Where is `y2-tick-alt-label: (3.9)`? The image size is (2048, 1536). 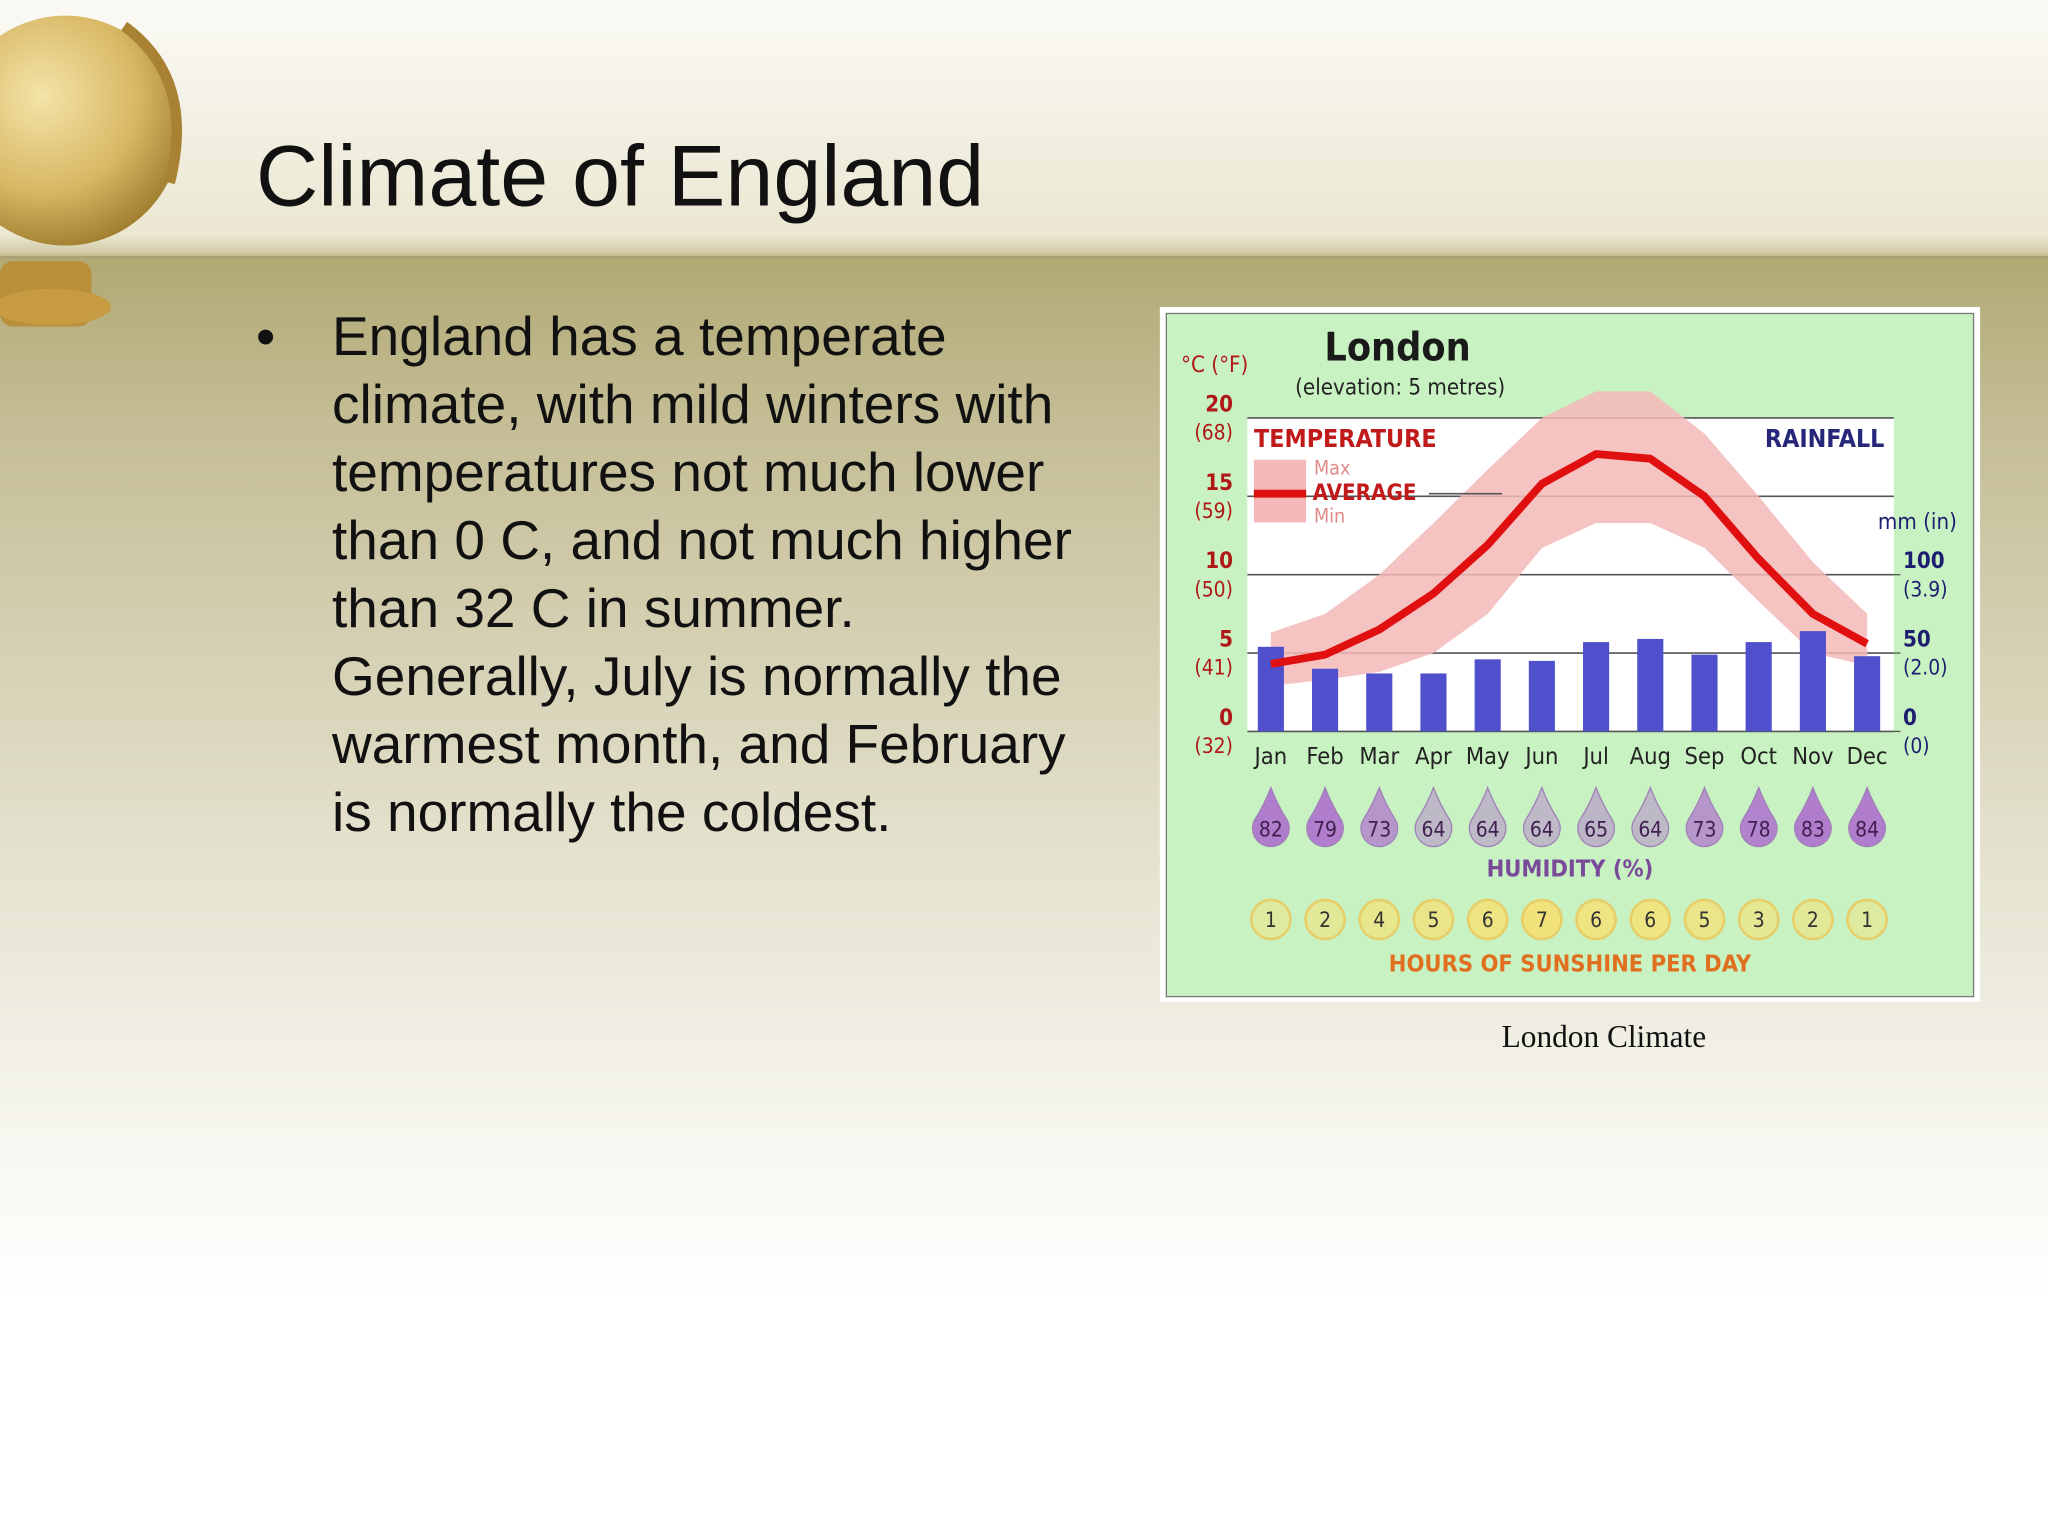
y2-tick-alt-label: (3.9) is located at coordinates (1925, 589).